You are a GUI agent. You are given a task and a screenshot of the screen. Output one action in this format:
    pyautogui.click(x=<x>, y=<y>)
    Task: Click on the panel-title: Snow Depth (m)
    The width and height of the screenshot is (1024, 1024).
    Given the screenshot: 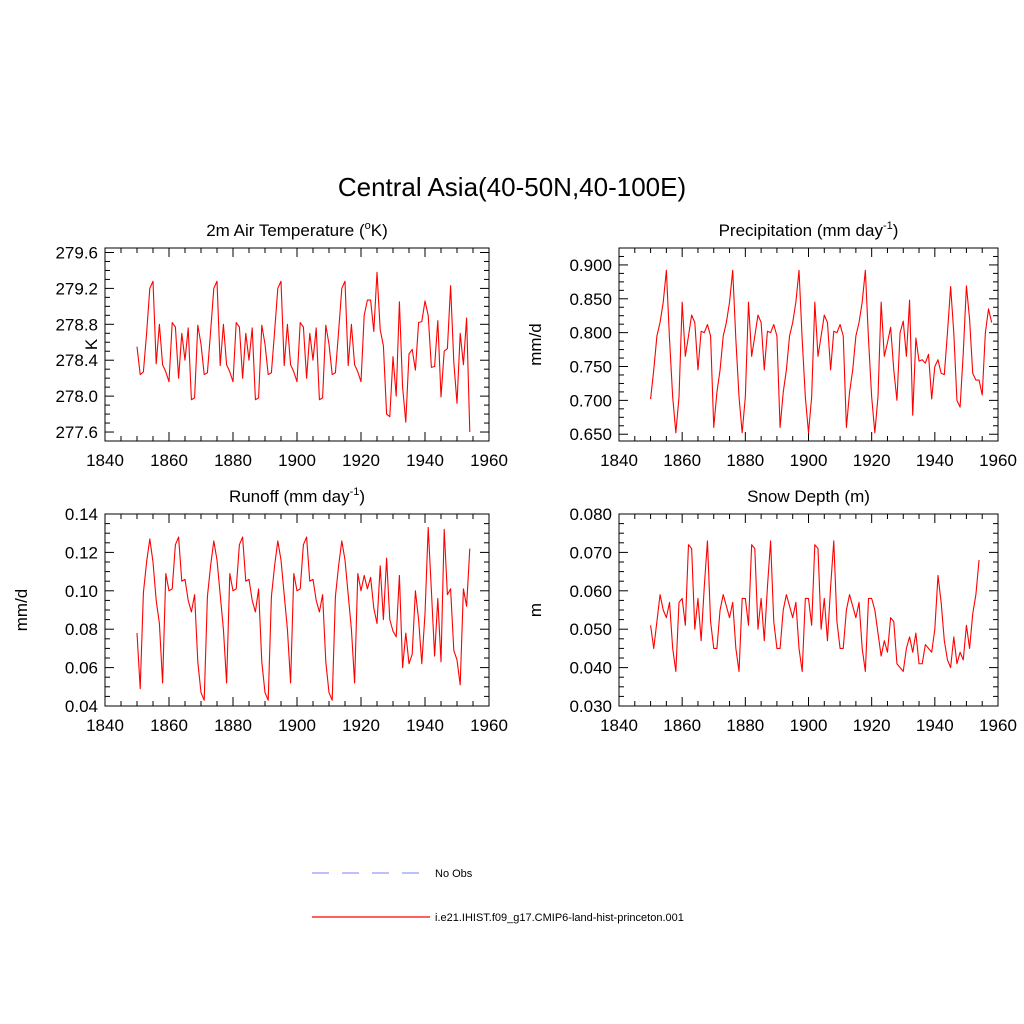 What is the action you would take?
    pyautogui.click(x=808, y=496)
    